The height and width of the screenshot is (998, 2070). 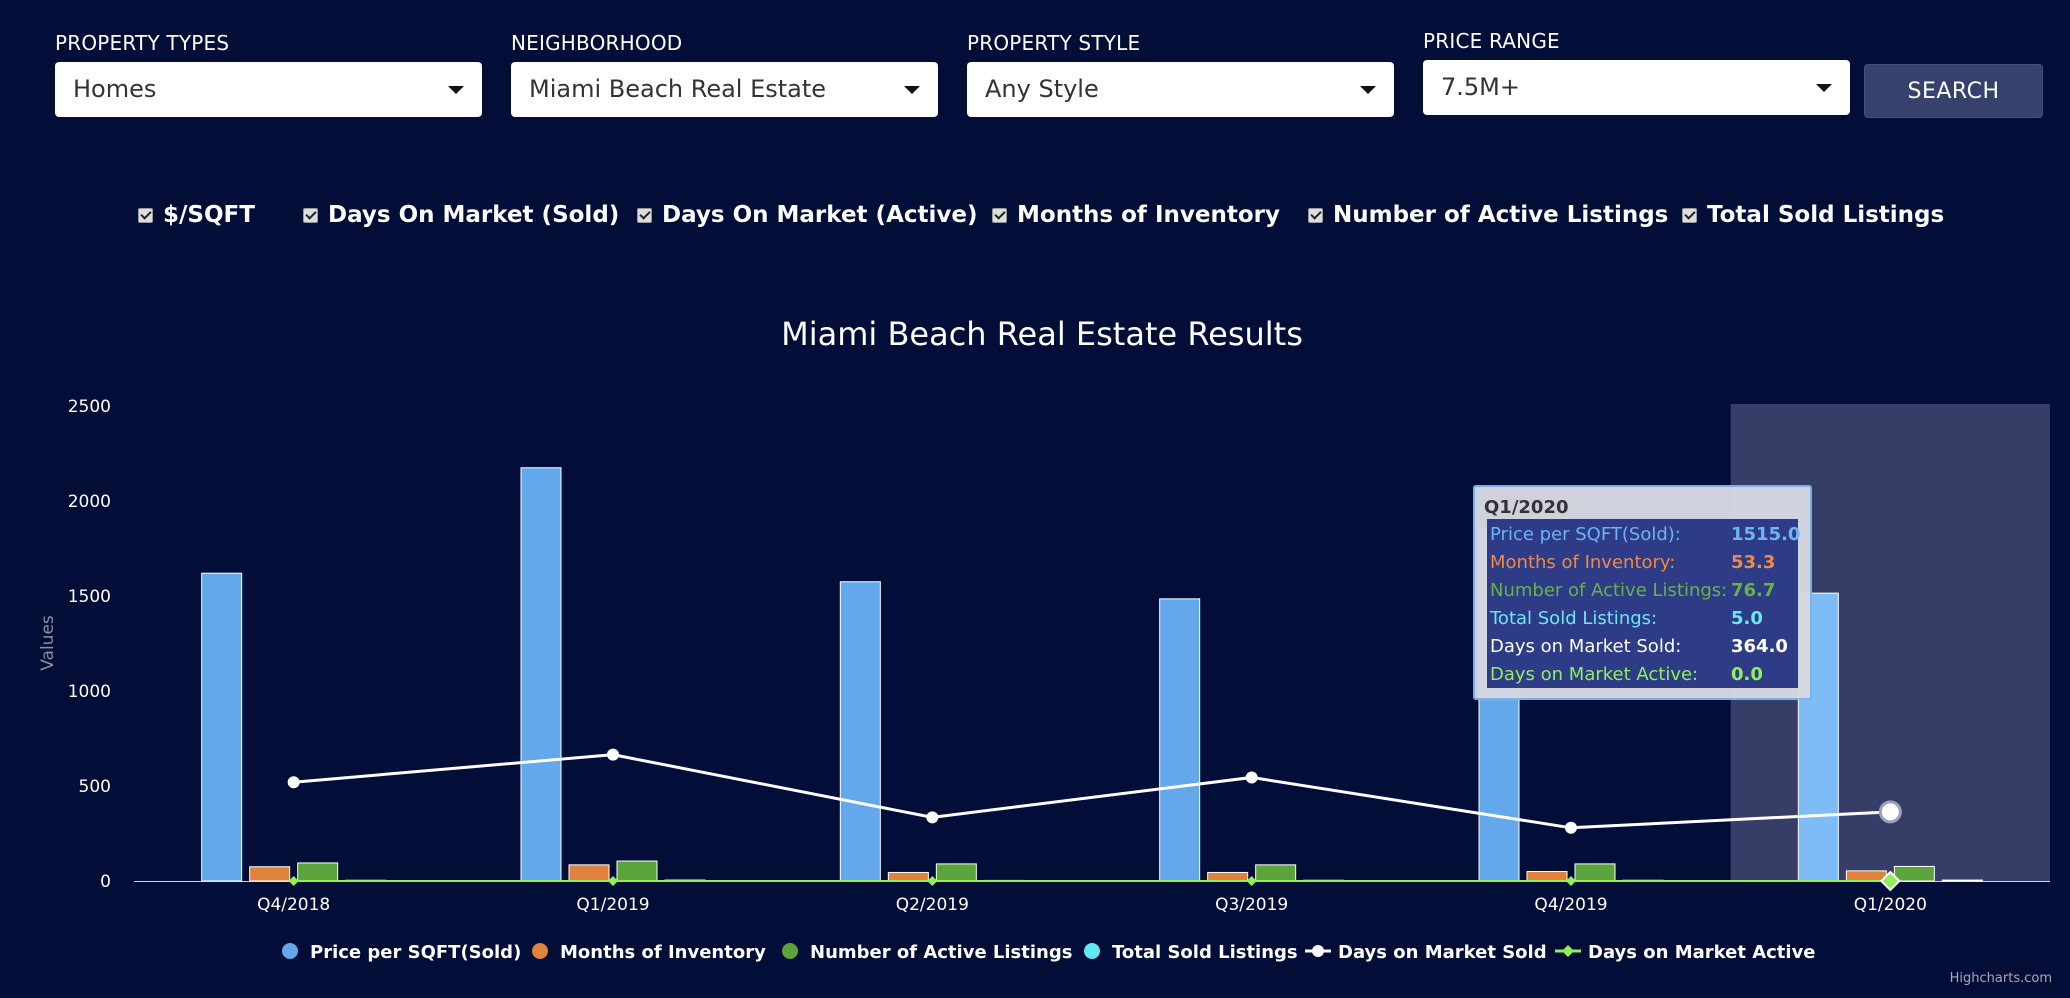 I want to click on tooltip-table, so click(x=1642, y=603).